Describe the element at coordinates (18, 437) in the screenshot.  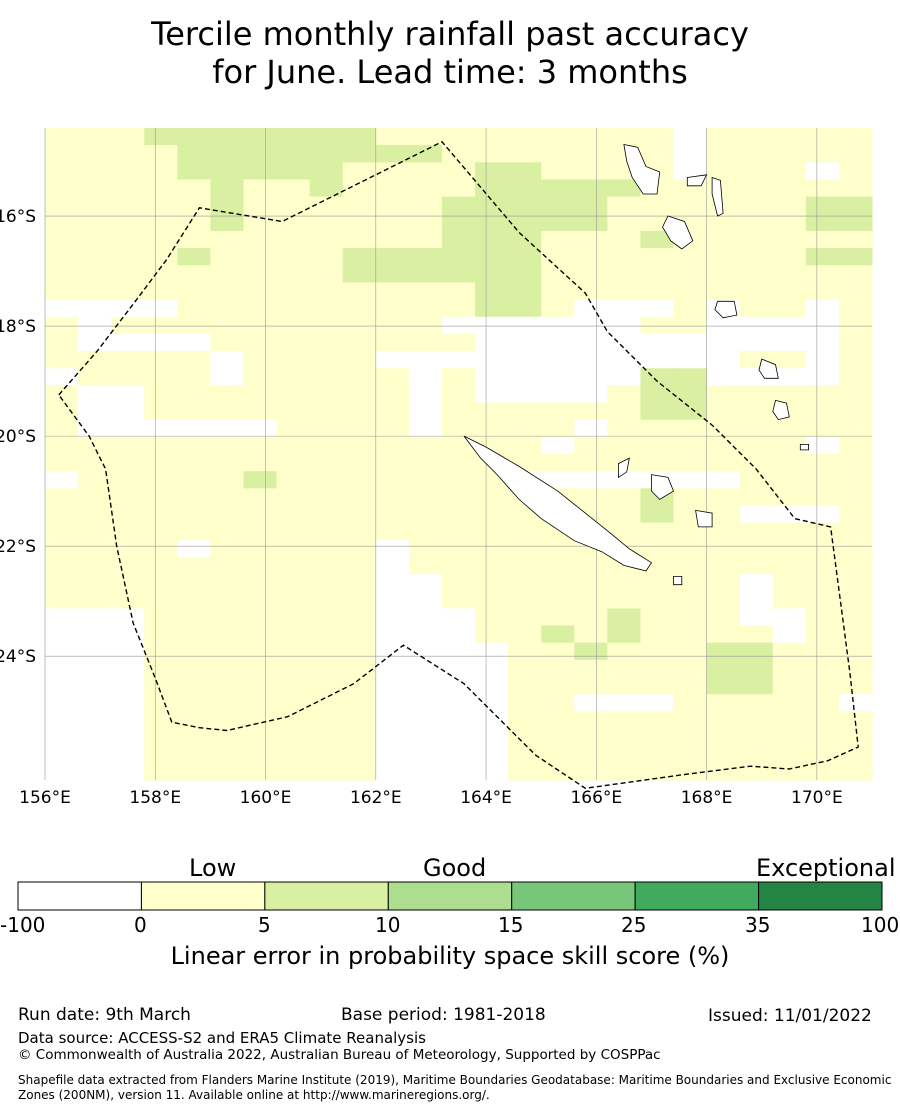
I see `lat-tick-label: 20°S` at that location.